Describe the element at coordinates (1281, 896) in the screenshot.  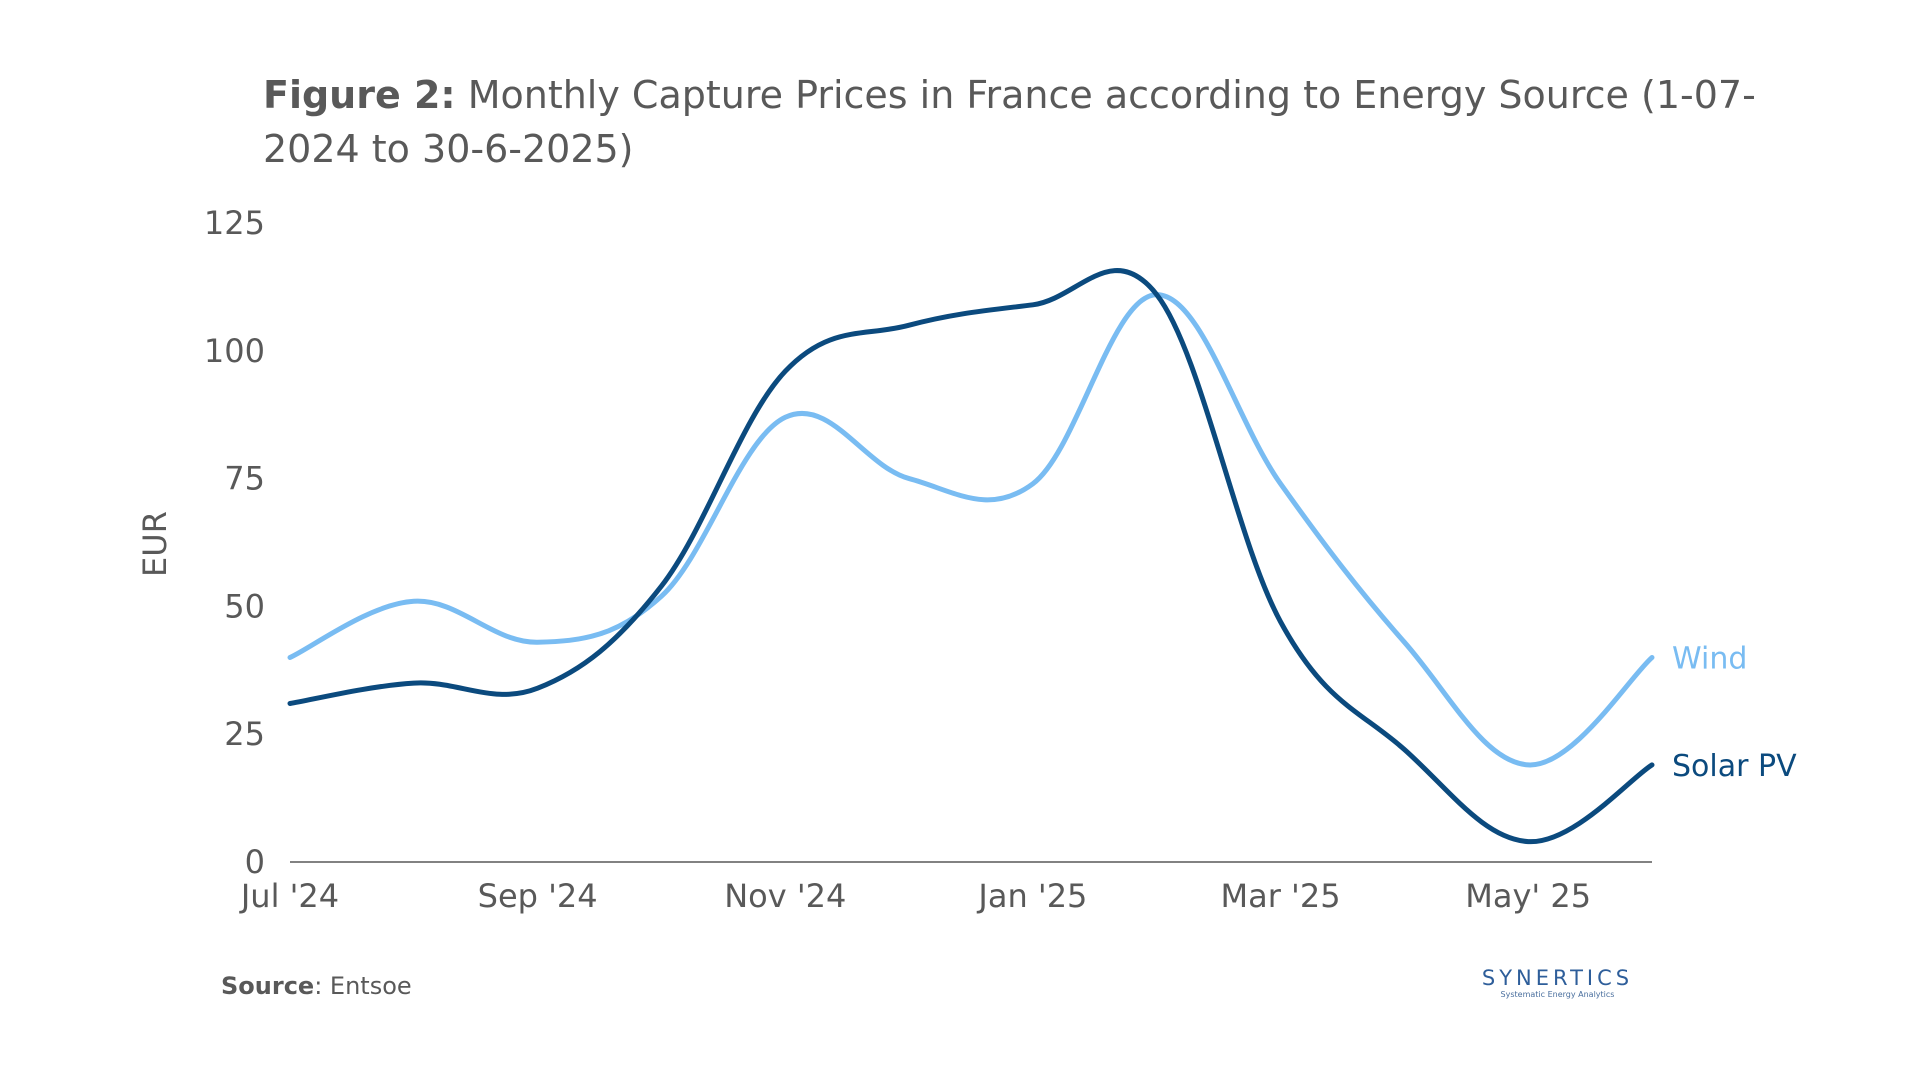
I see `x-tick-label: Mar '25` at that location.